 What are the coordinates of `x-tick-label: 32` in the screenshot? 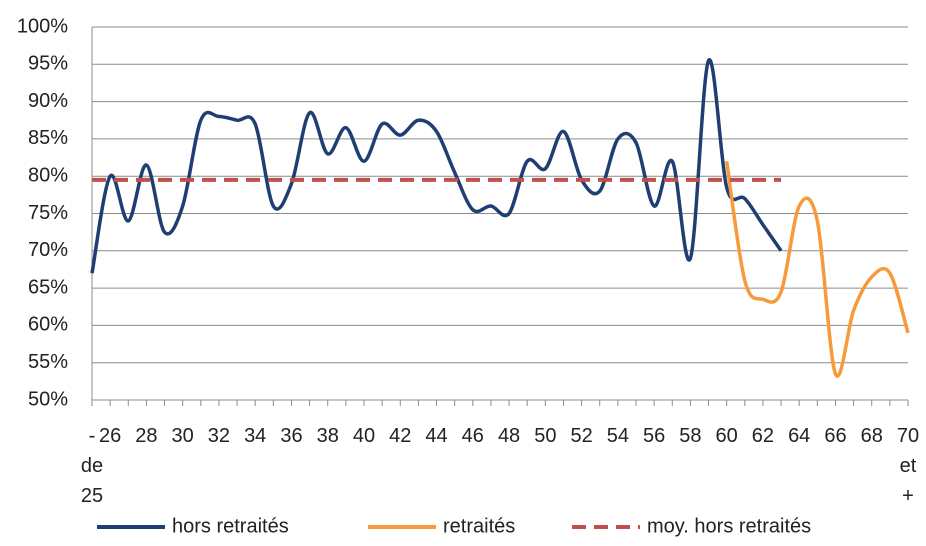 It's located at (219, 436).